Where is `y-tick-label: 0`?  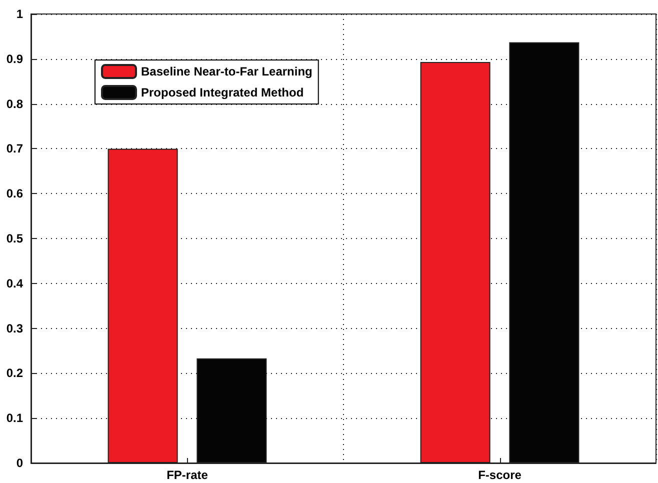 y-tick-label: 0 is located at coordinates (20, 463).